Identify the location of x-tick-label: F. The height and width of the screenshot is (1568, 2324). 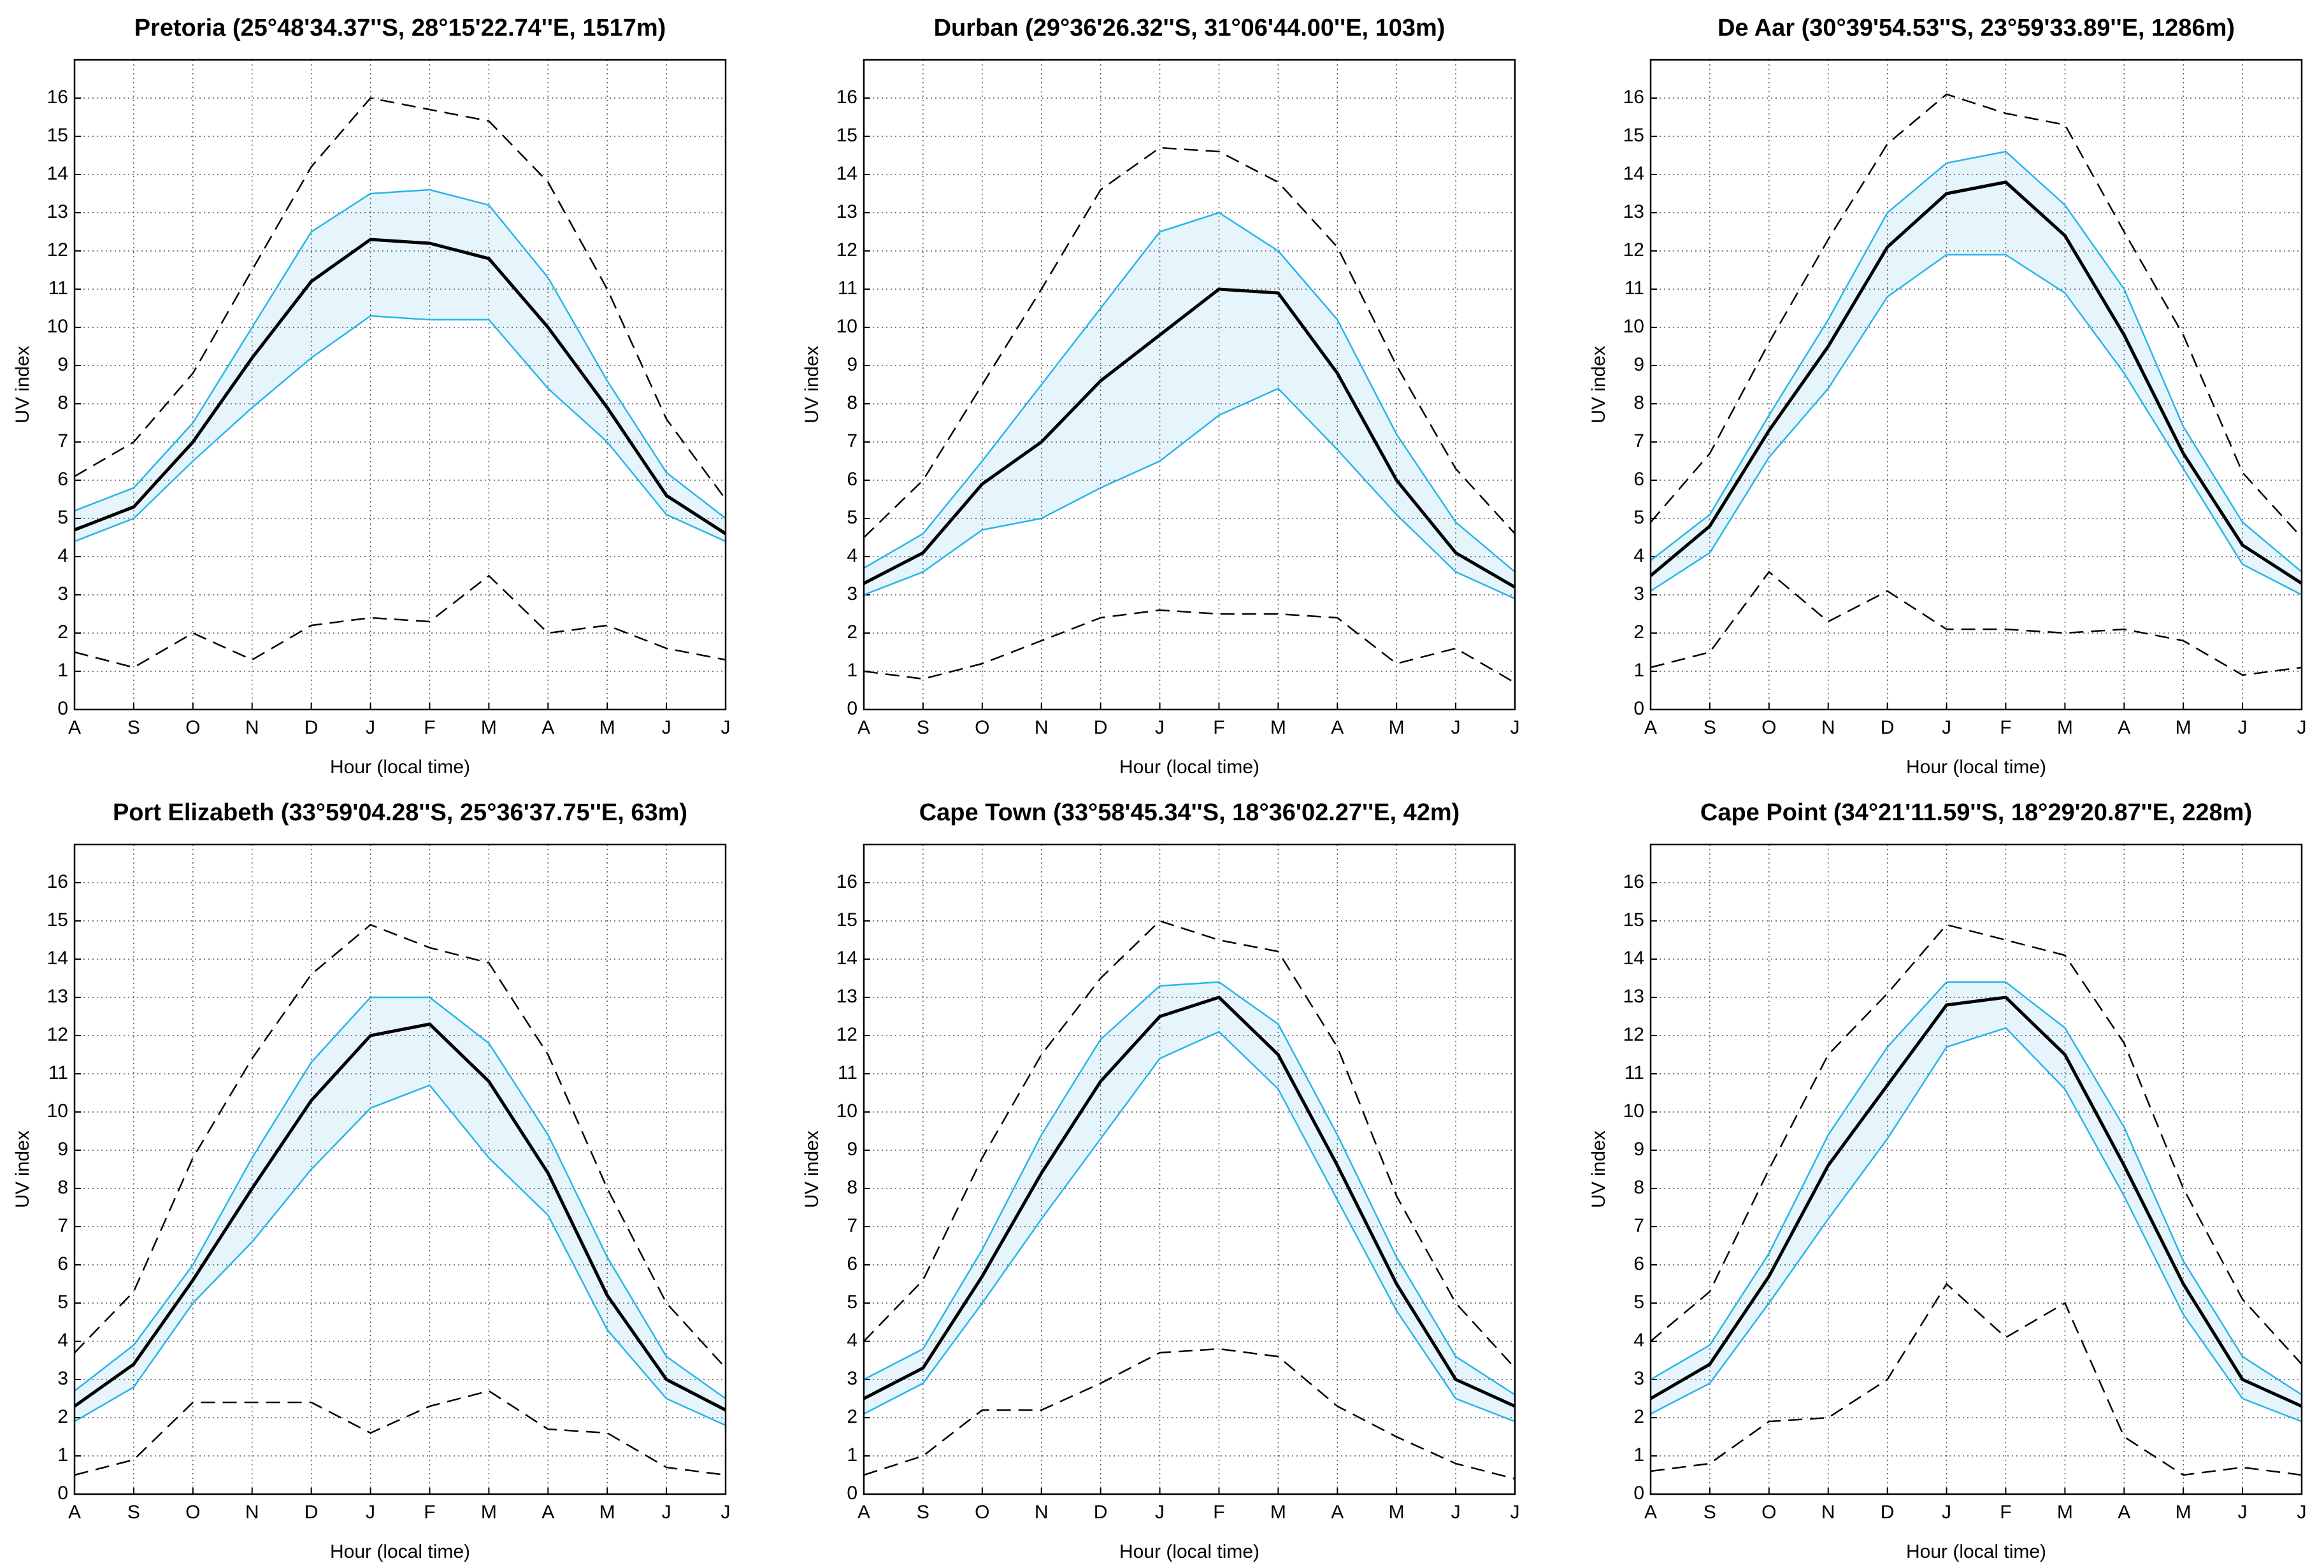
(1219, 1512).